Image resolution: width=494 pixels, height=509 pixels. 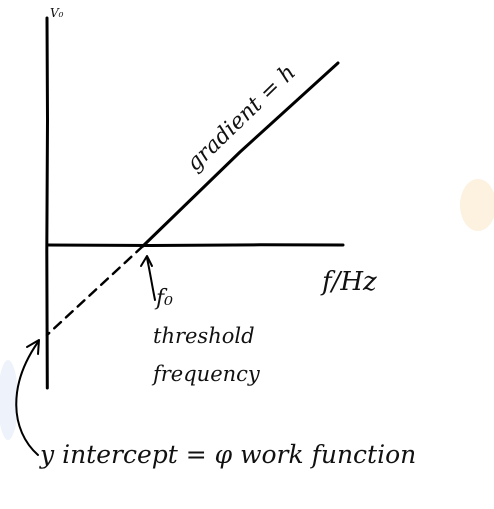 What do you see at coordinates (195, 245) in the screenshot?
I see `x-axis` at bounding box center [195, 245].